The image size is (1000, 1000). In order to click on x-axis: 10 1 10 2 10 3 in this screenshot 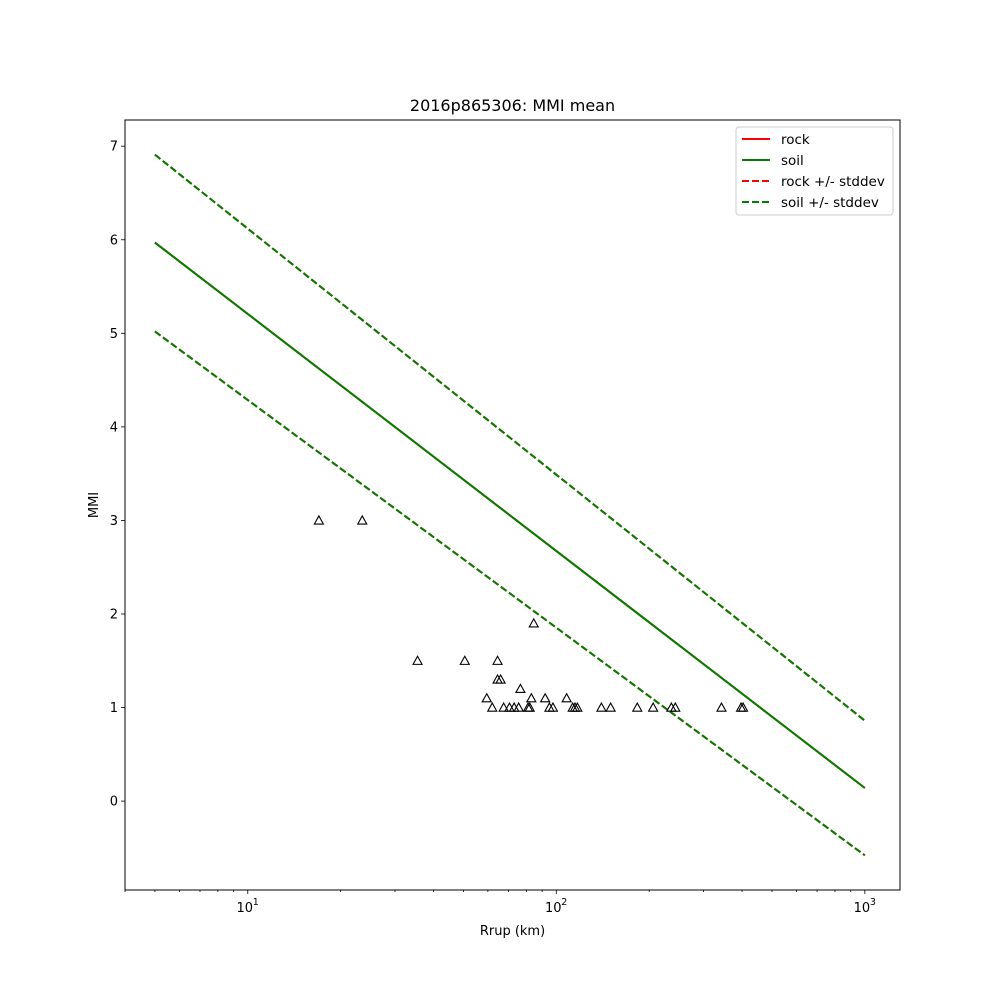, I will do `click(500, 903)`.